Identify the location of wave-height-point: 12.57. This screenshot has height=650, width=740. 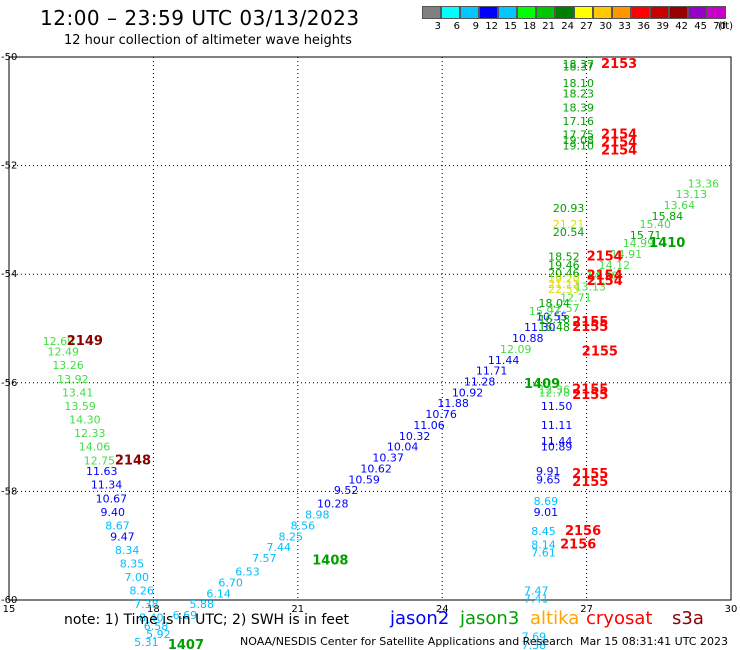
(564, 308).